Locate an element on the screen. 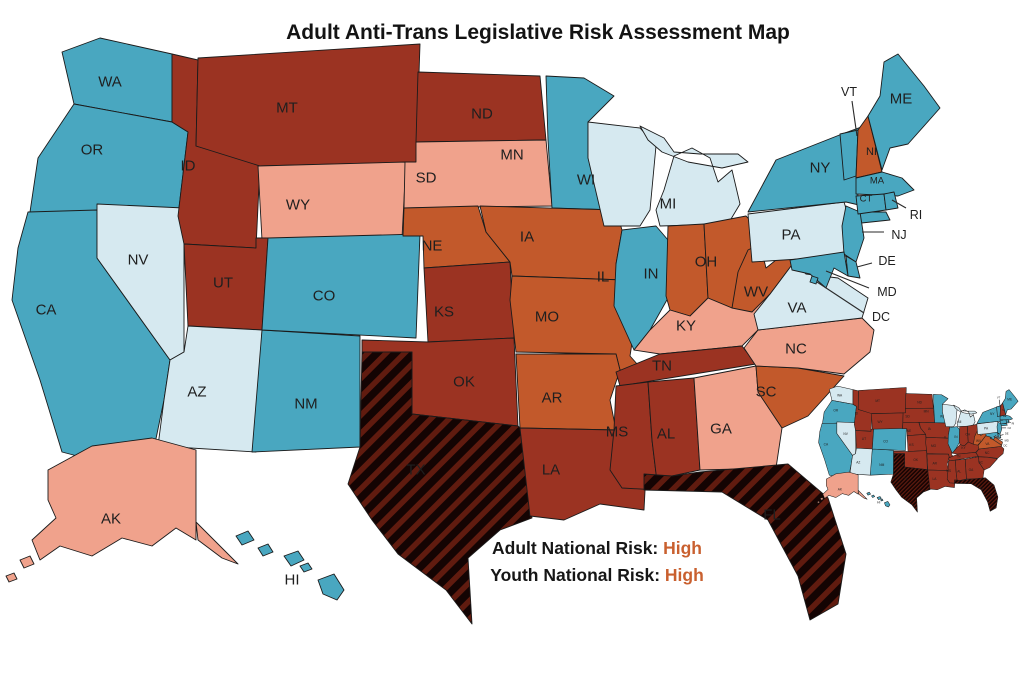 This screenshot has width=1024, height=674. state-label-ak-inset: AK is located at coordinates (840, 490).